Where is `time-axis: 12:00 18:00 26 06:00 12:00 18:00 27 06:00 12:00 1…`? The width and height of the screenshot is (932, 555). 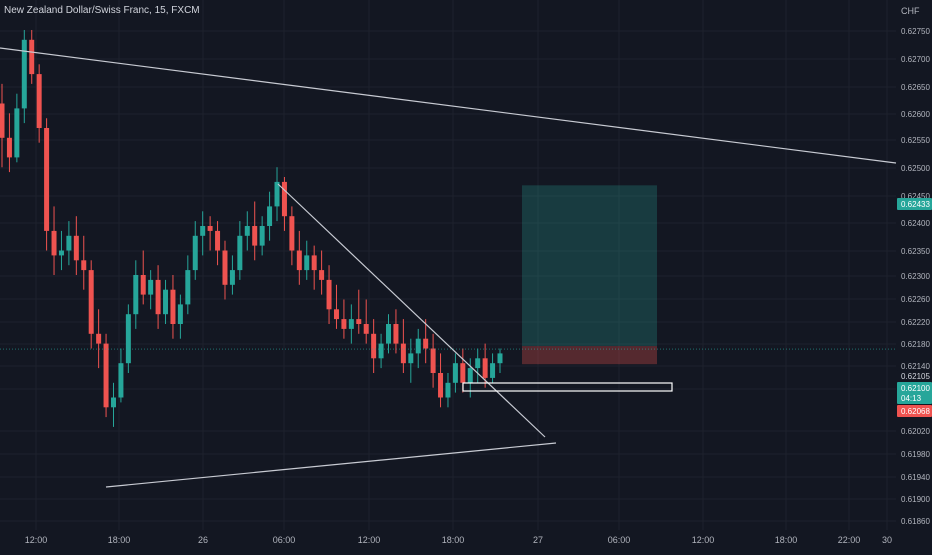 time-axis: 12:00 18:00 26 06:00 12:00 18:00 27 06:00 12:00 1… is located at coordinates (458, 540).